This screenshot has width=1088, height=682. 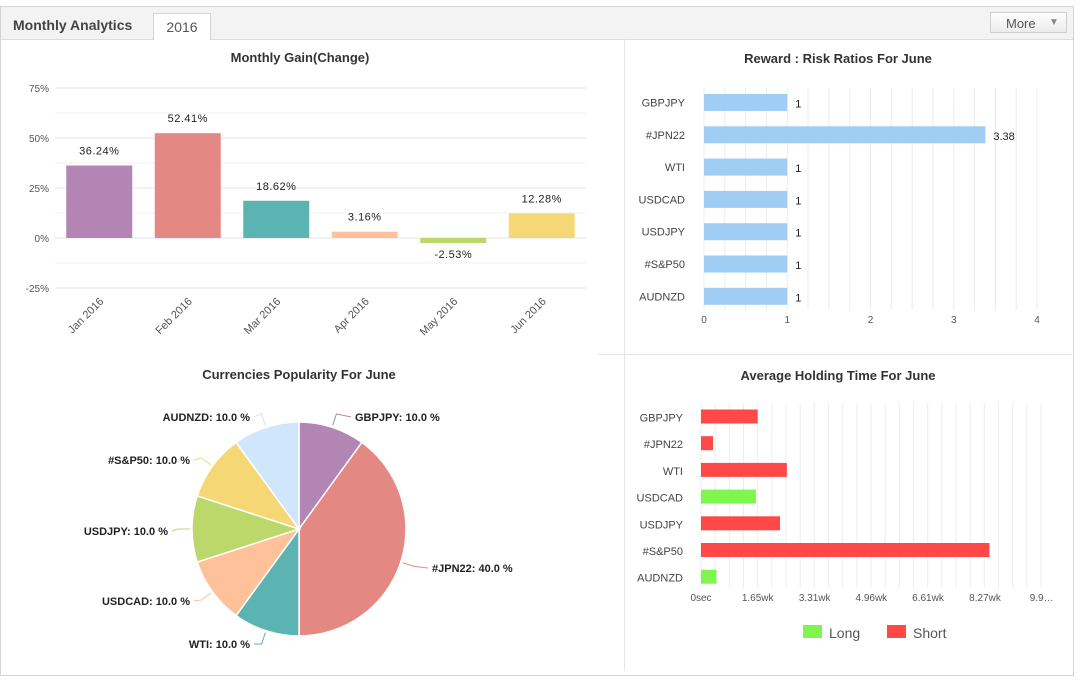 I want to click on panel-header: Monthly Analytics 2016 More ▼, so click(x=537, y=23).